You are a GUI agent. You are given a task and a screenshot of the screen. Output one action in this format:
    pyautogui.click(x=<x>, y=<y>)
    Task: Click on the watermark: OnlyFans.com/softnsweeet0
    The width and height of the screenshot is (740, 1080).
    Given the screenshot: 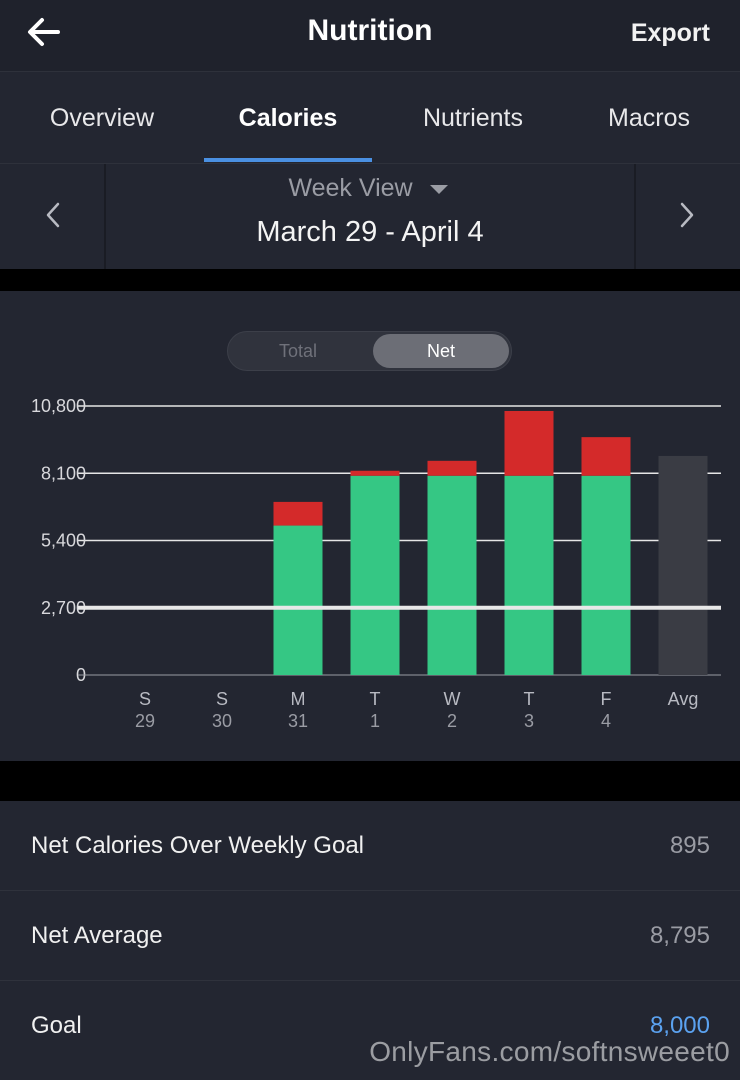 What is the action you would take?
    pyautogui.click(x=549, y=1051)
    